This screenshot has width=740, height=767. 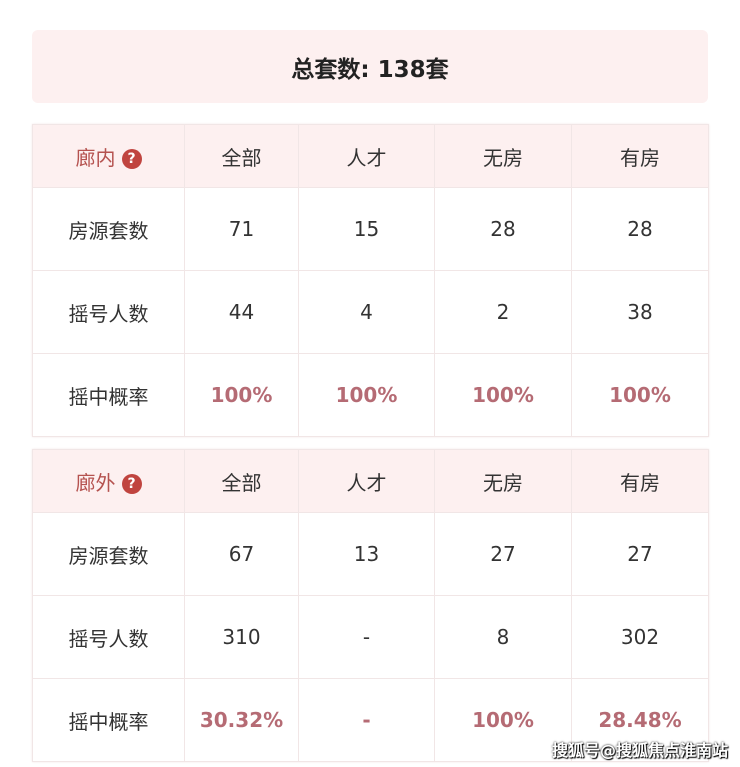 I want to click on table-cell: 67, so click(x=241, y=554).